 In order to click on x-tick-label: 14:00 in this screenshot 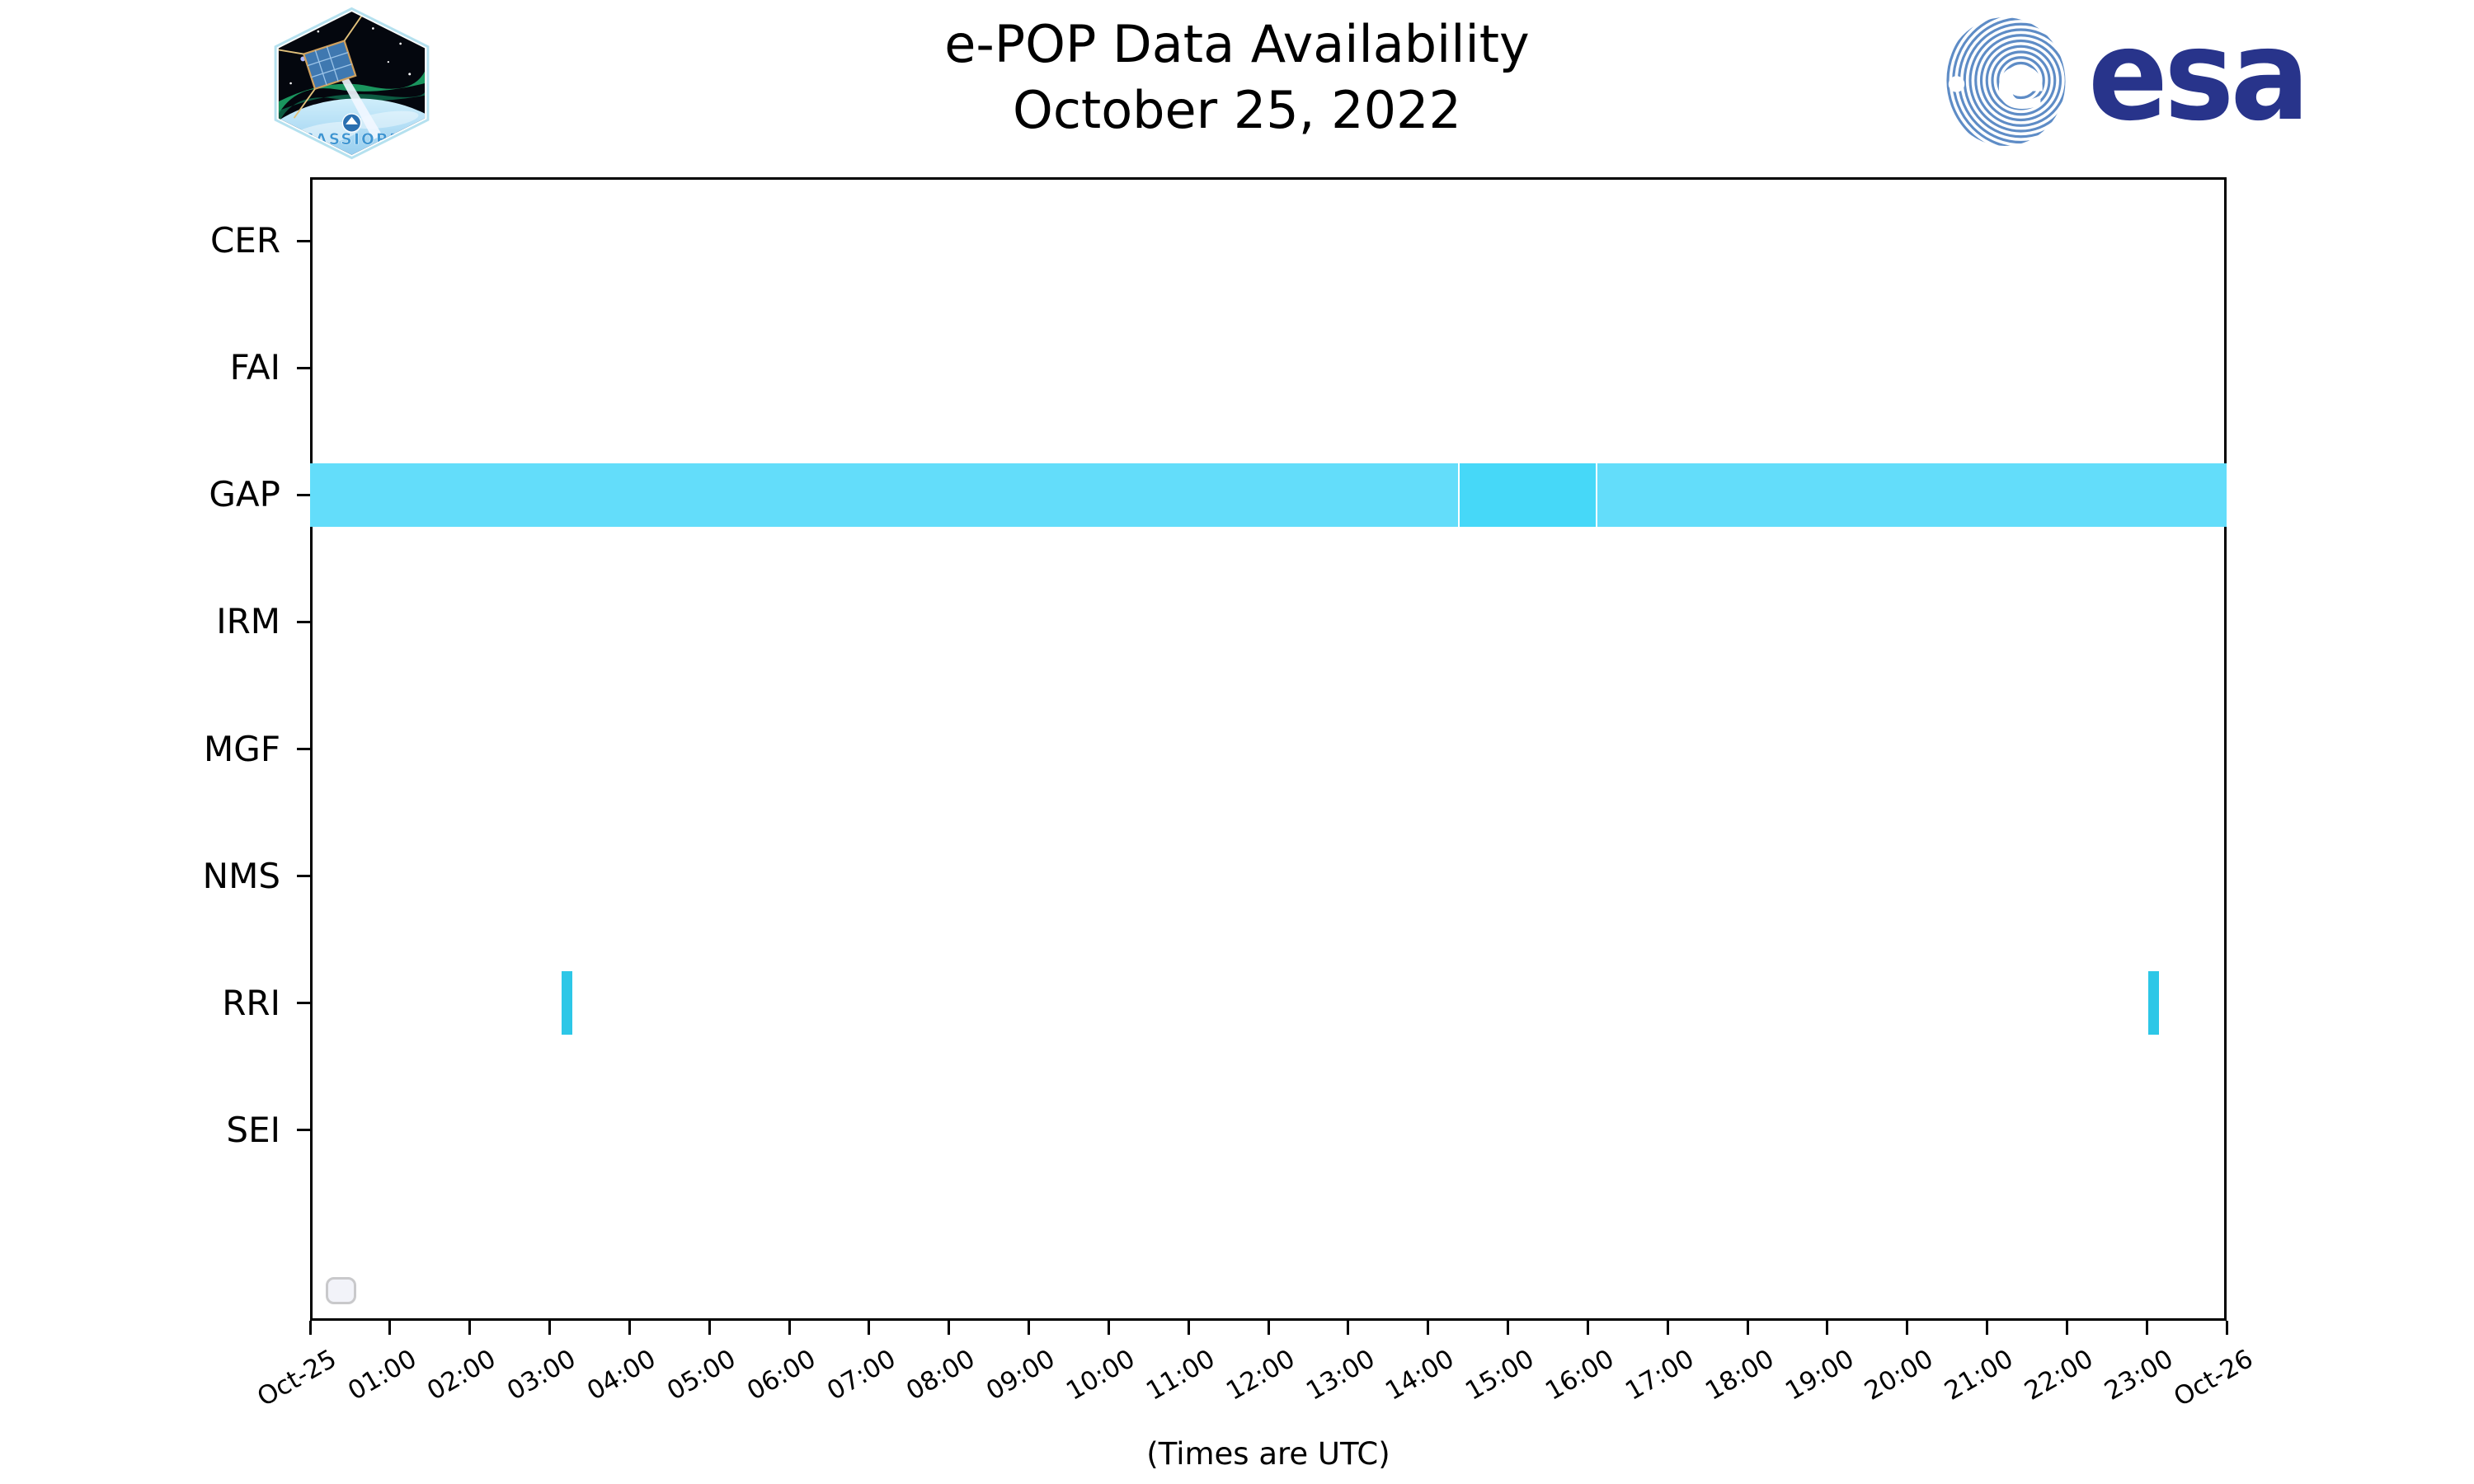, I will do `click(1420, 1375)`.